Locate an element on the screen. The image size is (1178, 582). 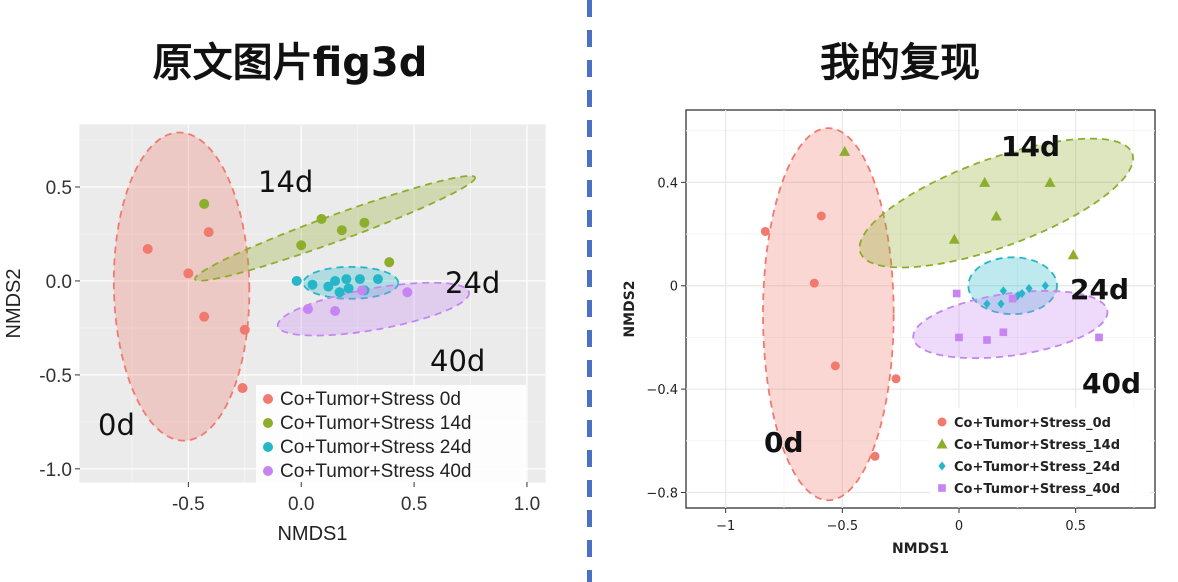
y-tick-label: -1.0 is located at coordinates (55, 470).